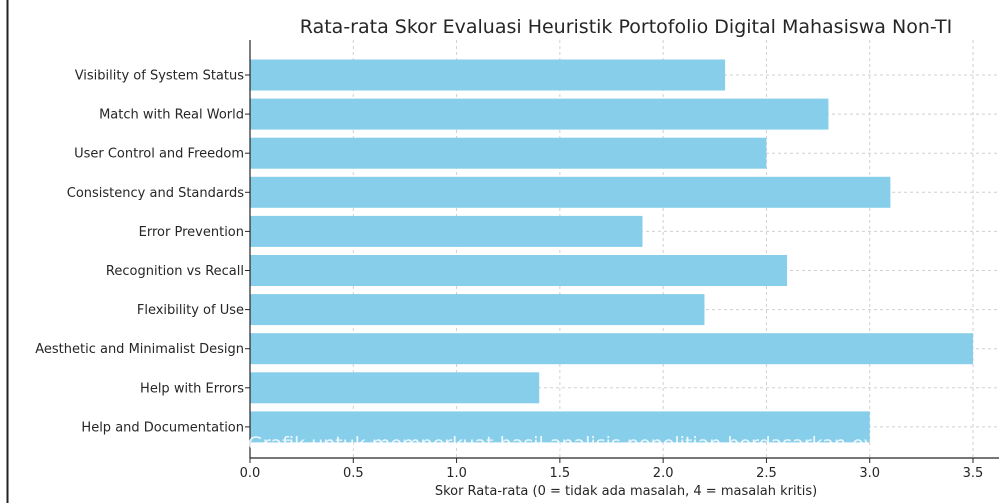 Image resolution: width=999 pixels, height=503 pixels. What do you see at coordinates (869, 473) in the screenshot?
I see `x-tick-label: 3.0` at bounding box center [869, 473].